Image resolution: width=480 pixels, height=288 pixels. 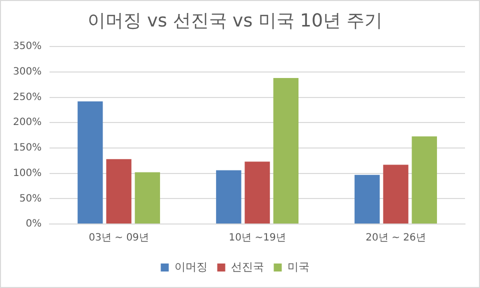 I want to click on legend-label: 미국, so click(x=298, y=267).